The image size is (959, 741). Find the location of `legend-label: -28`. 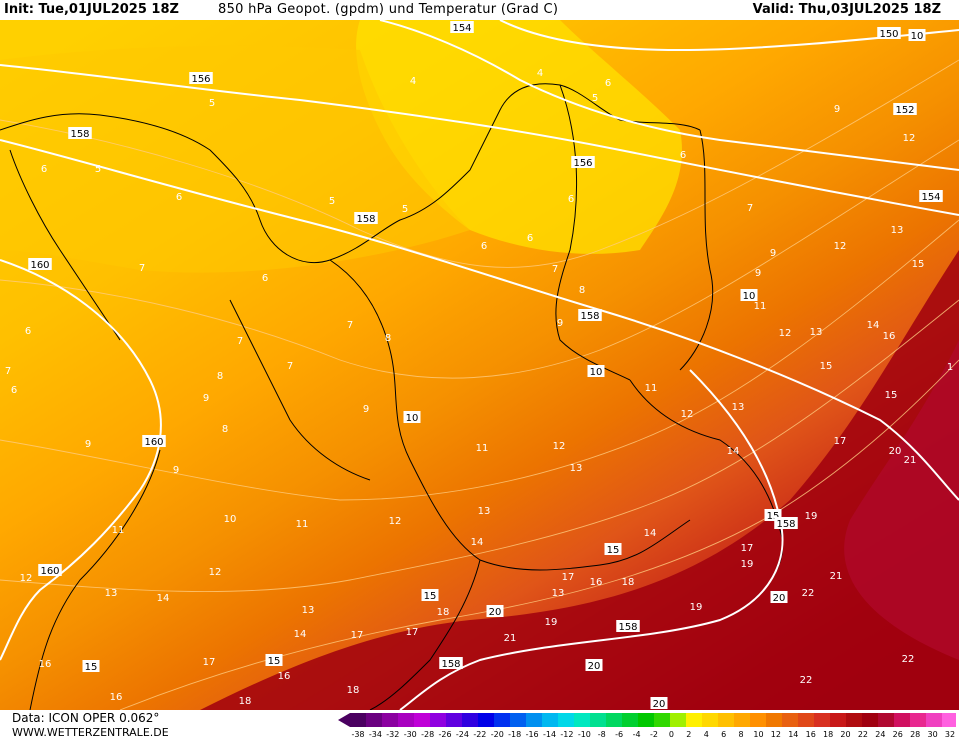

legend-label: -28 is located at coordinates (427, 734).